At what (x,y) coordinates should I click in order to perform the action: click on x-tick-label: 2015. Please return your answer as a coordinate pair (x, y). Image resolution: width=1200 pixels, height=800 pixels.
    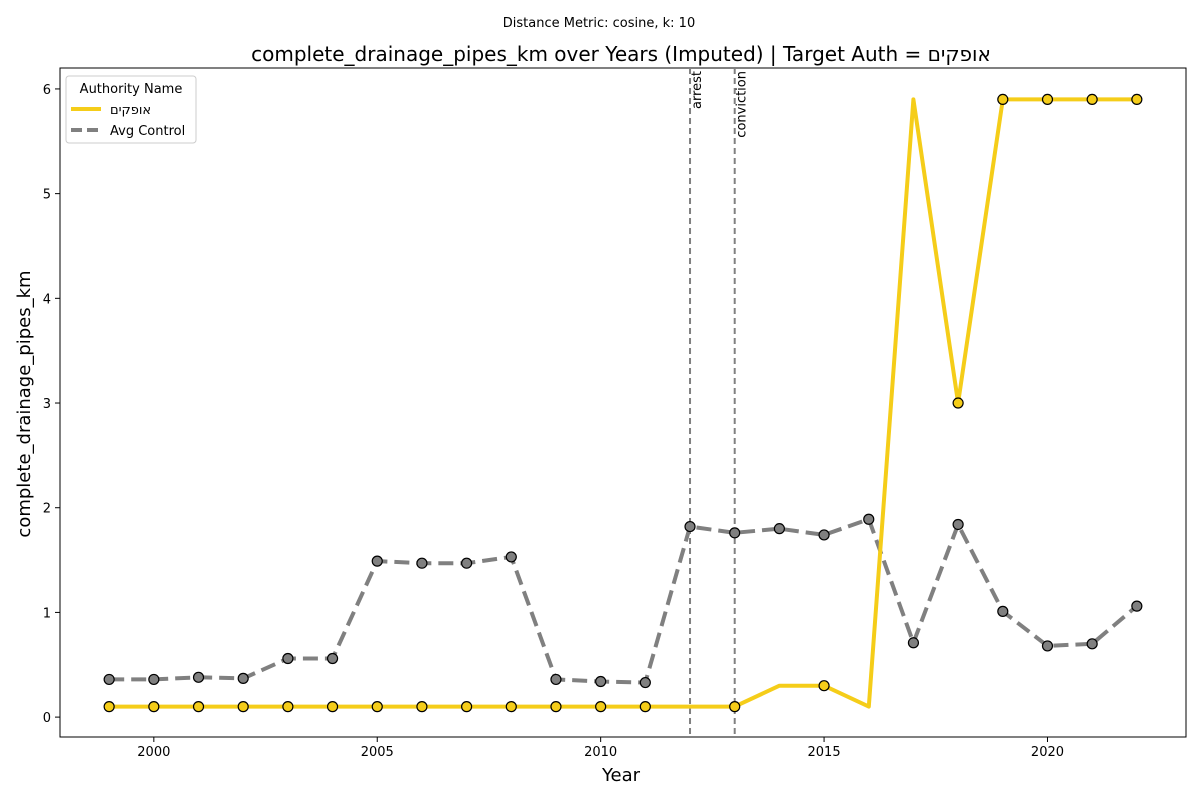
    Looking at the image, I should click on (824, 752).